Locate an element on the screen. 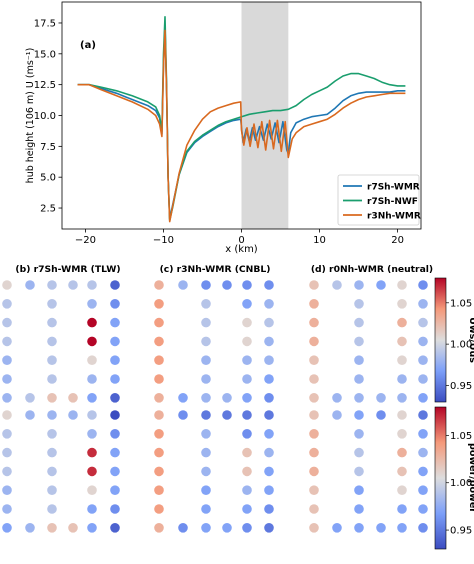  x-tick-label: 10 is located at coordinates (319, 240).